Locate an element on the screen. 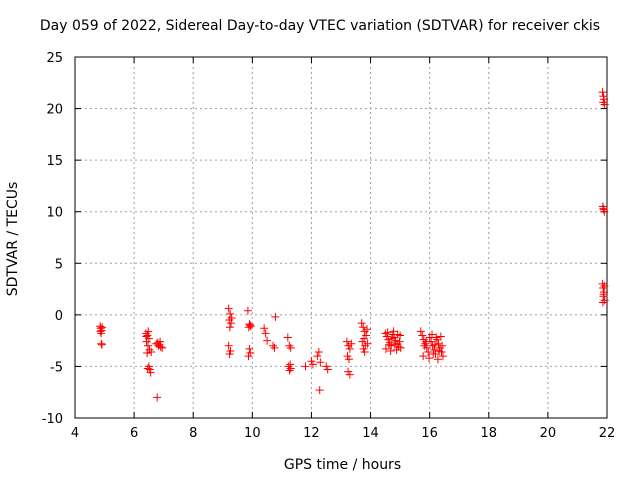  x-tick-label: 20 is located at coordinates (548, 433).